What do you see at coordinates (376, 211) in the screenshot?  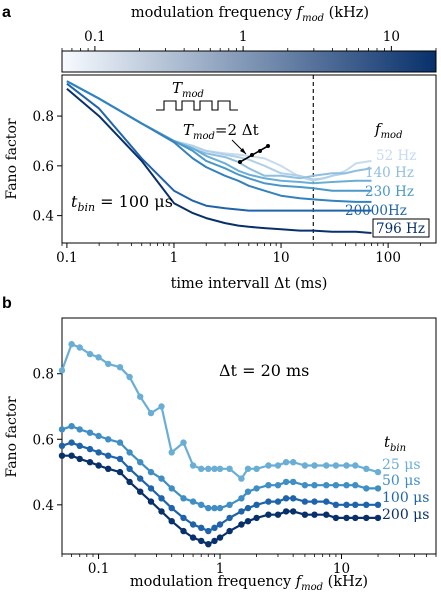 I see `legend-a-entry: 20000Hz` at bounding box center [376, 211].